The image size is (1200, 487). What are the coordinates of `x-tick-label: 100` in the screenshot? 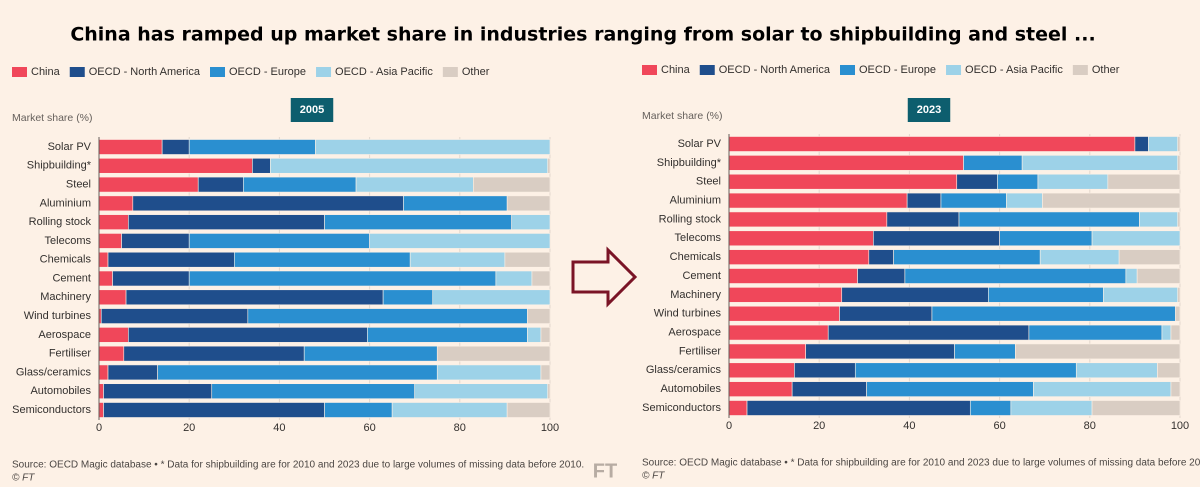 It's located at (550, 428).